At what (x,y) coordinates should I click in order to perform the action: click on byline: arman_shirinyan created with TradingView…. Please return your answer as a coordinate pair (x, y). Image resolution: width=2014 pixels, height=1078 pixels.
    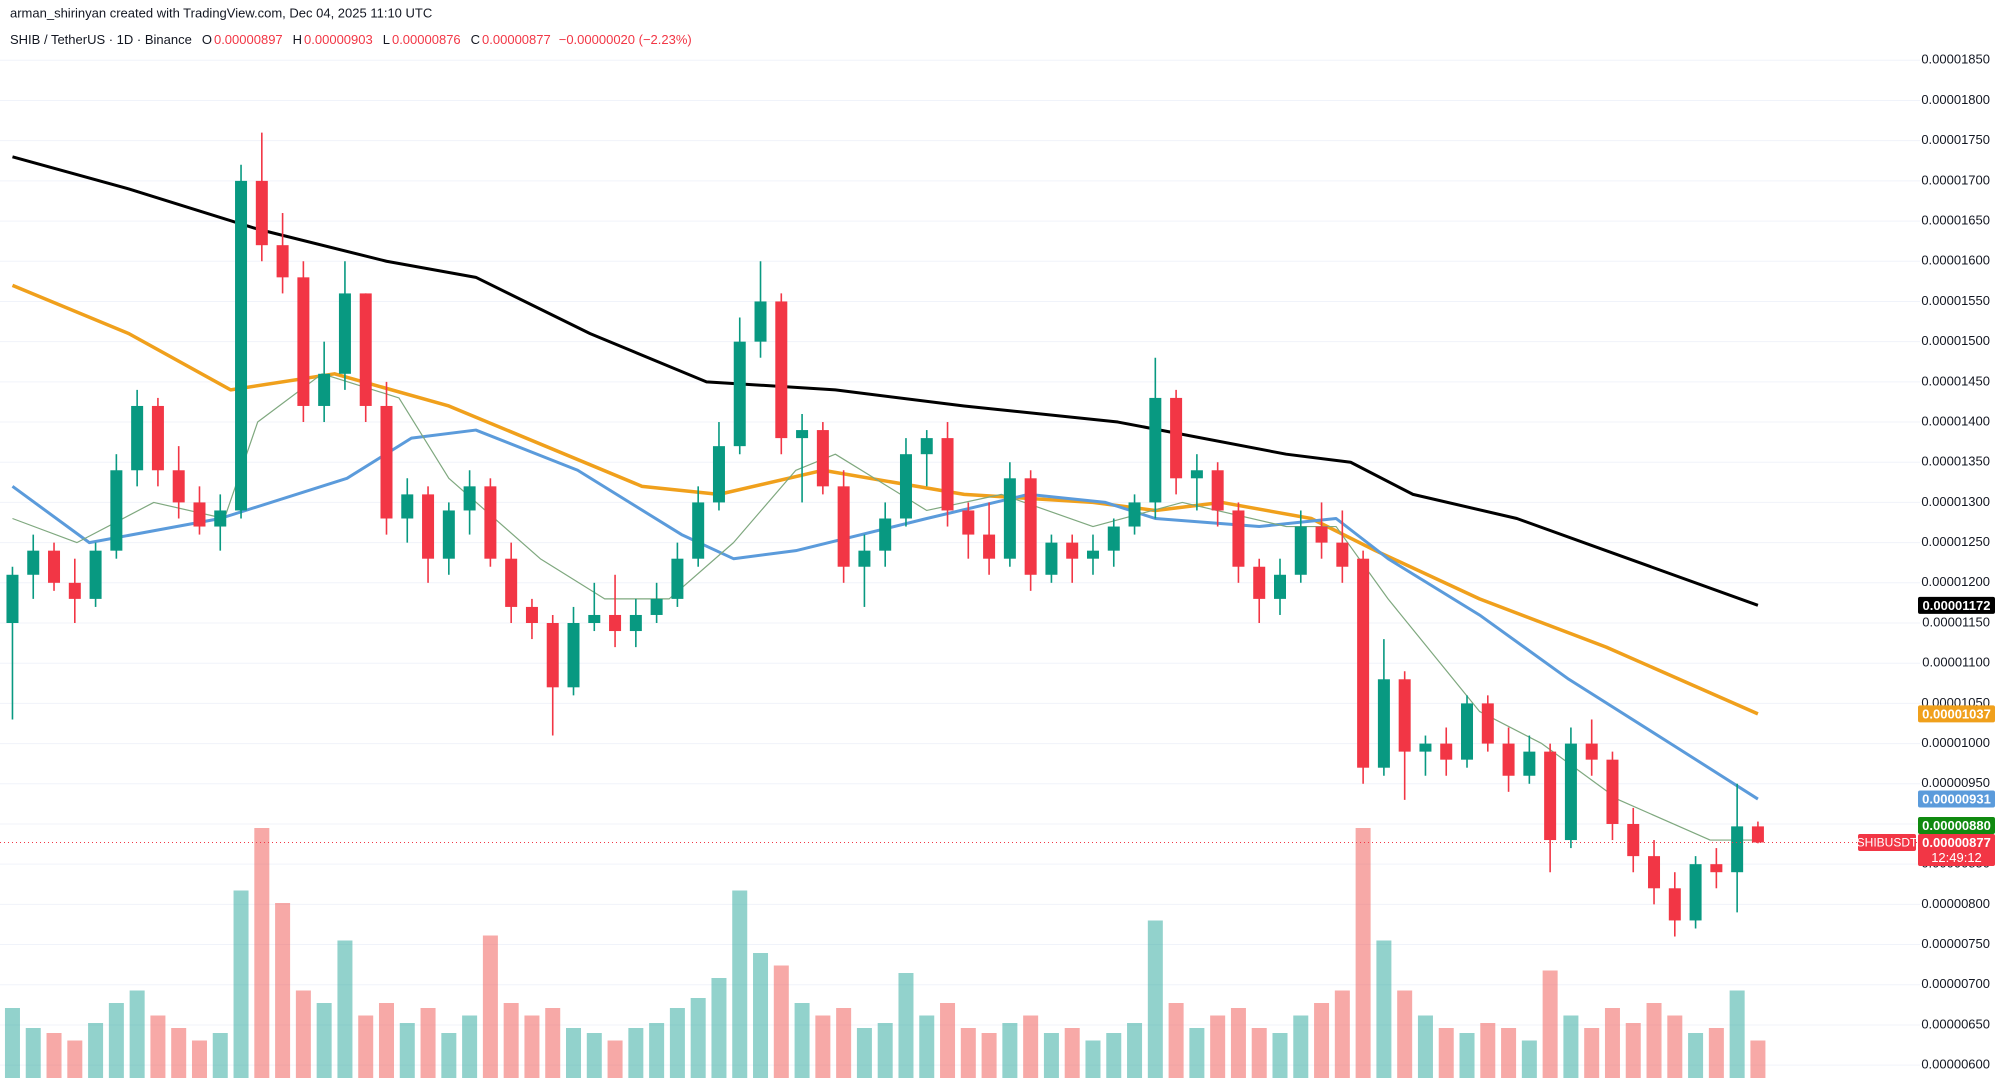
    Looking at the image, I should click on (221, 12).